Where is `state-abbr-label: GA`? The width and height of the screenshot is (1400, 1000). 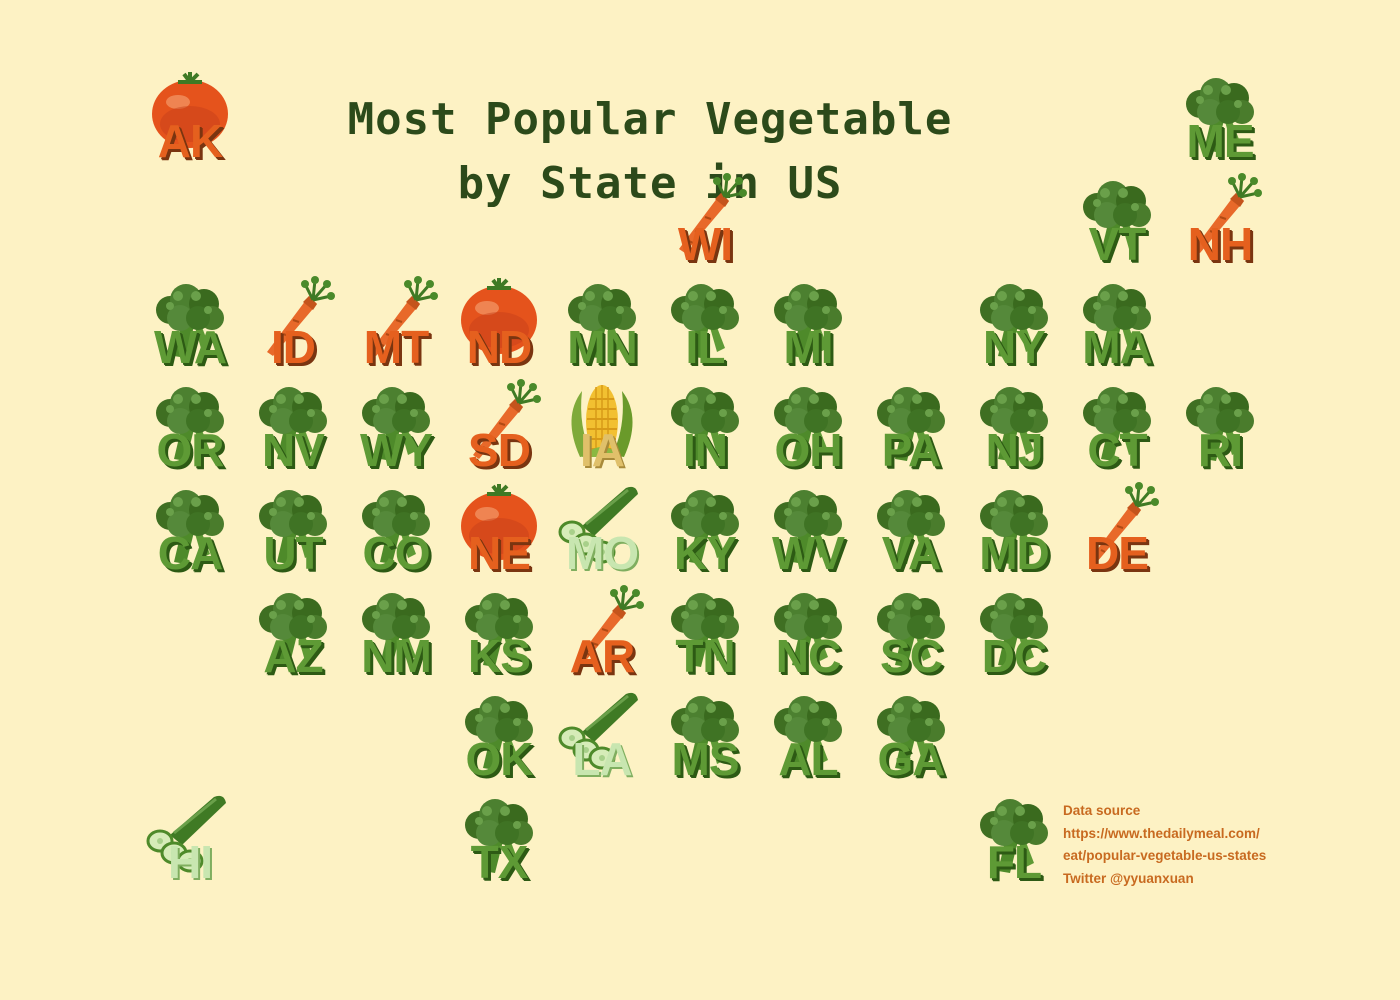
state-abbr-label: GA is located at coordinates (911, 759).